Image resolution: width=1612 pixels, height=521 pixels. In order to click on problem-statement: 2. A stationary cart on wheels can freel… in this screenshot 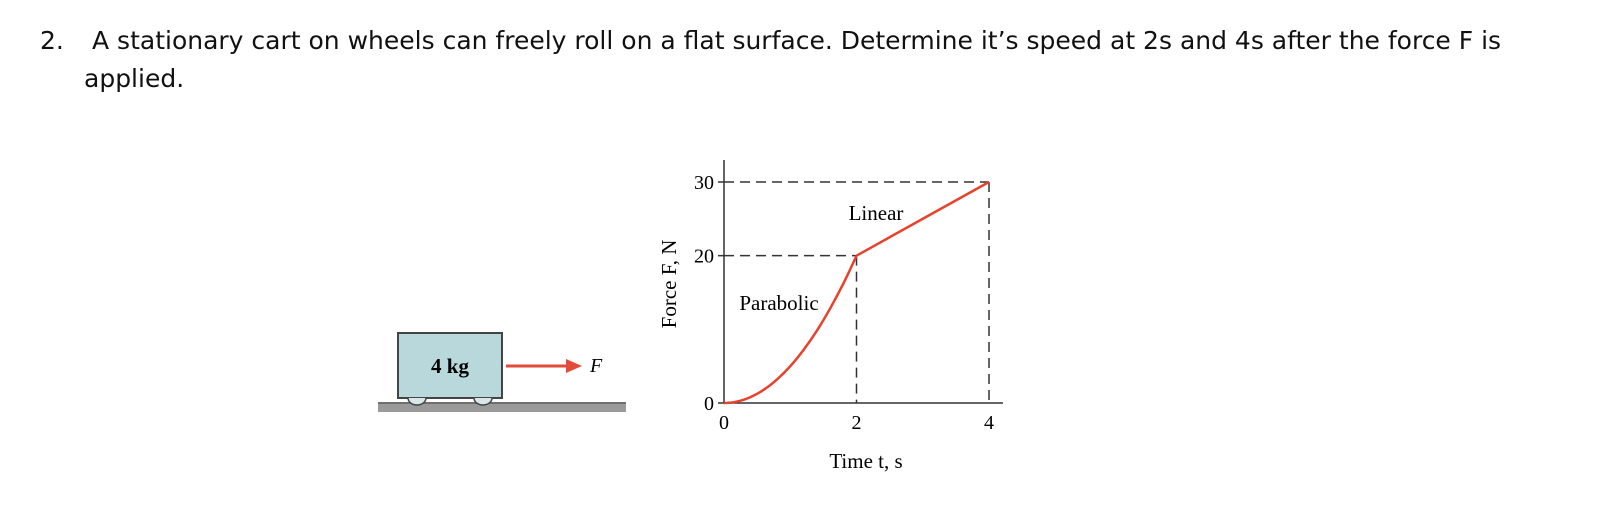, I will do `click(820, 60)`.